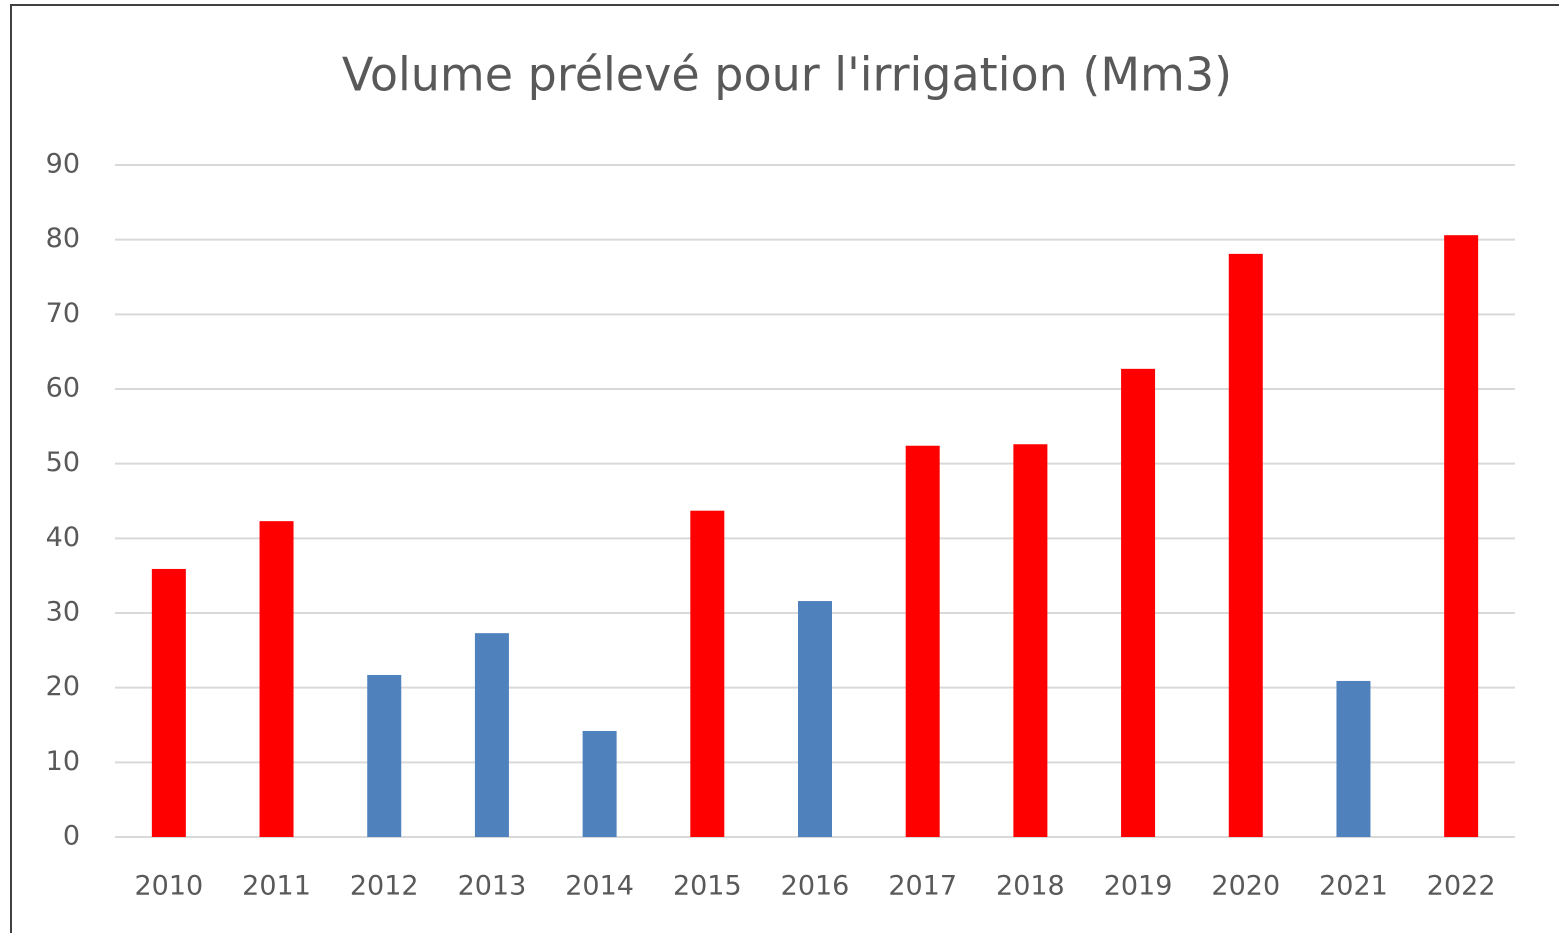 The image size is (1559, 933). Describe the element at coordinates (63, 612) in the screenshot. I see `y-tick-label: 30` at that location.